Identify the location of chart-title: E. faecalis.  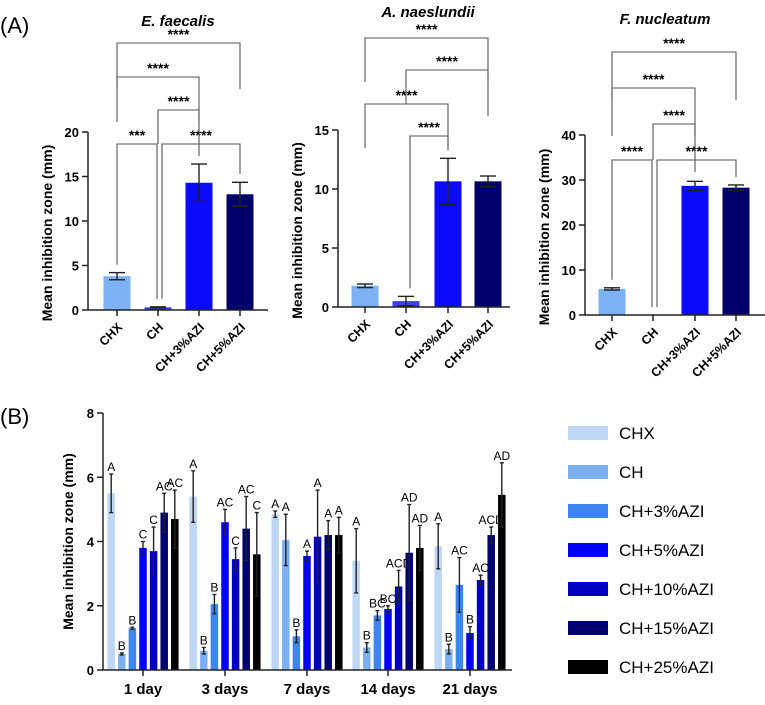
(177, 21).